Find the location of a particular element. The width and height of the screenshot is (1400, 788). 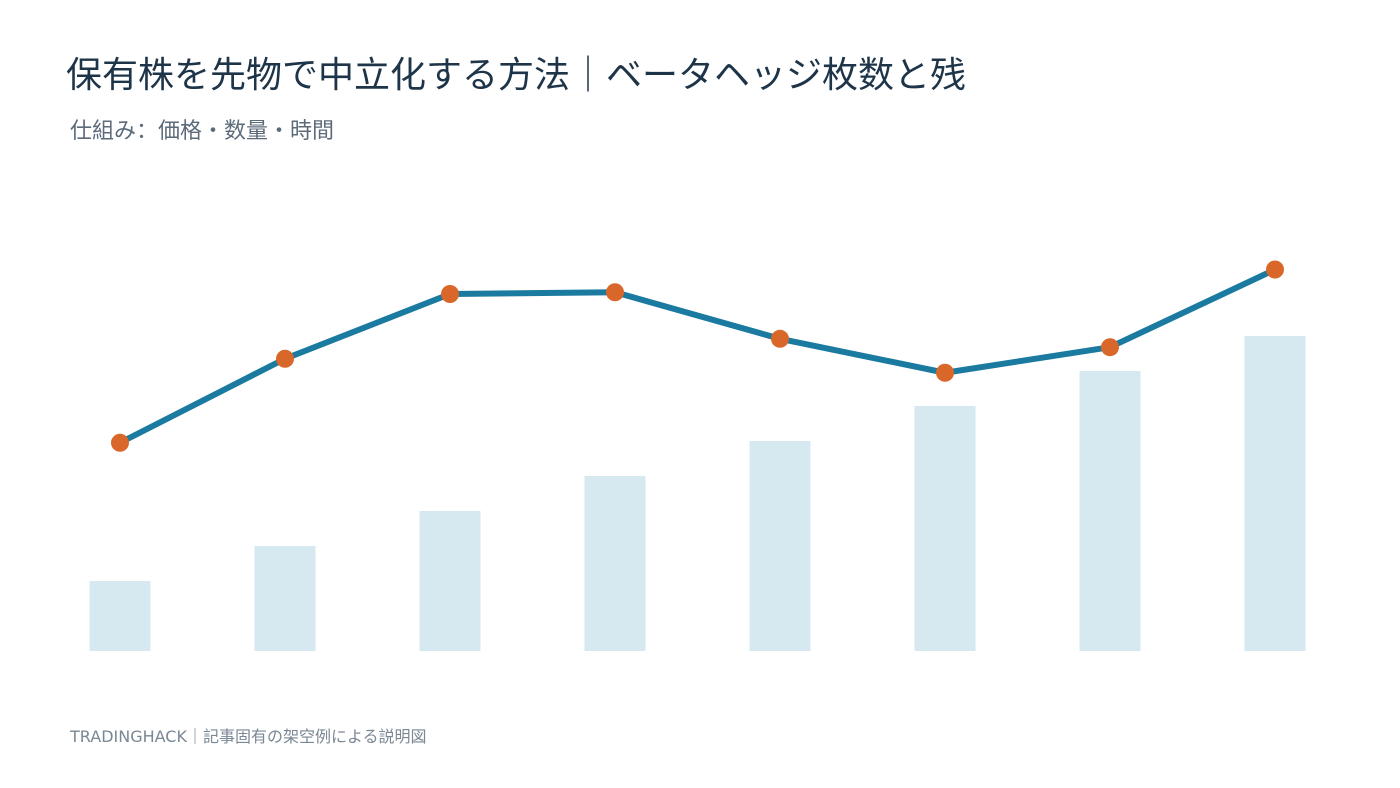

chart-subtitle: 仕組み：価格・数量・時間 is located at coordinates (202, 131).